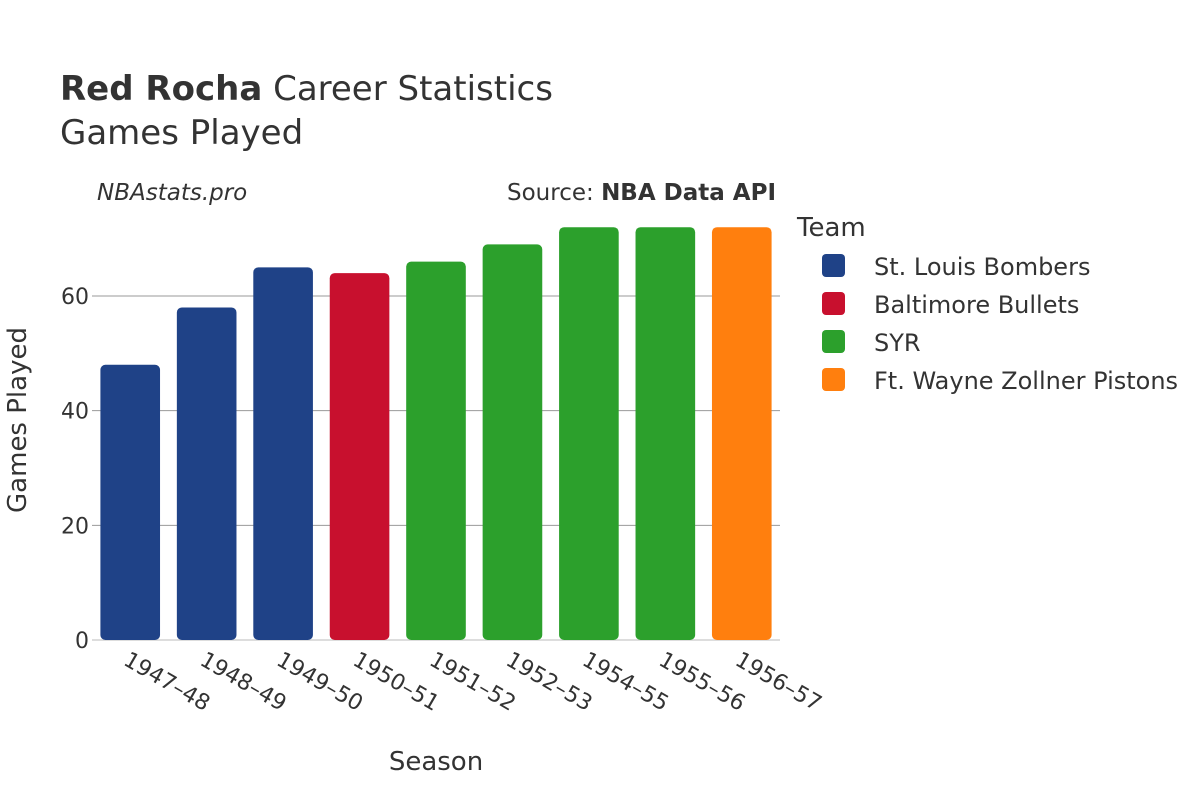 This screenshot has width=1200, height=800. Describe the element at coordinates (688, 193) in the screenshot. I see `source-name: NBA Data API` at that location.